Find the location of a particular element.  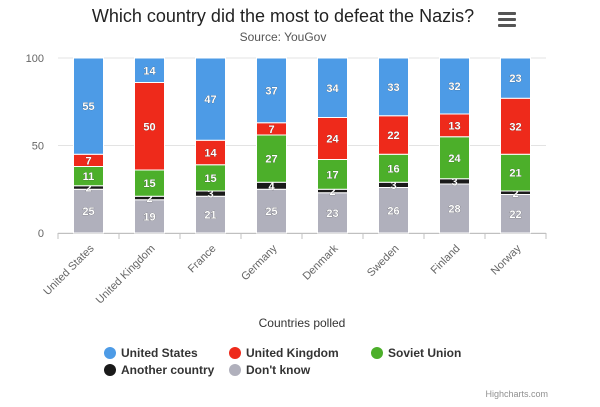

bar-soviet-union-germany is located at coordinates (271, 158).